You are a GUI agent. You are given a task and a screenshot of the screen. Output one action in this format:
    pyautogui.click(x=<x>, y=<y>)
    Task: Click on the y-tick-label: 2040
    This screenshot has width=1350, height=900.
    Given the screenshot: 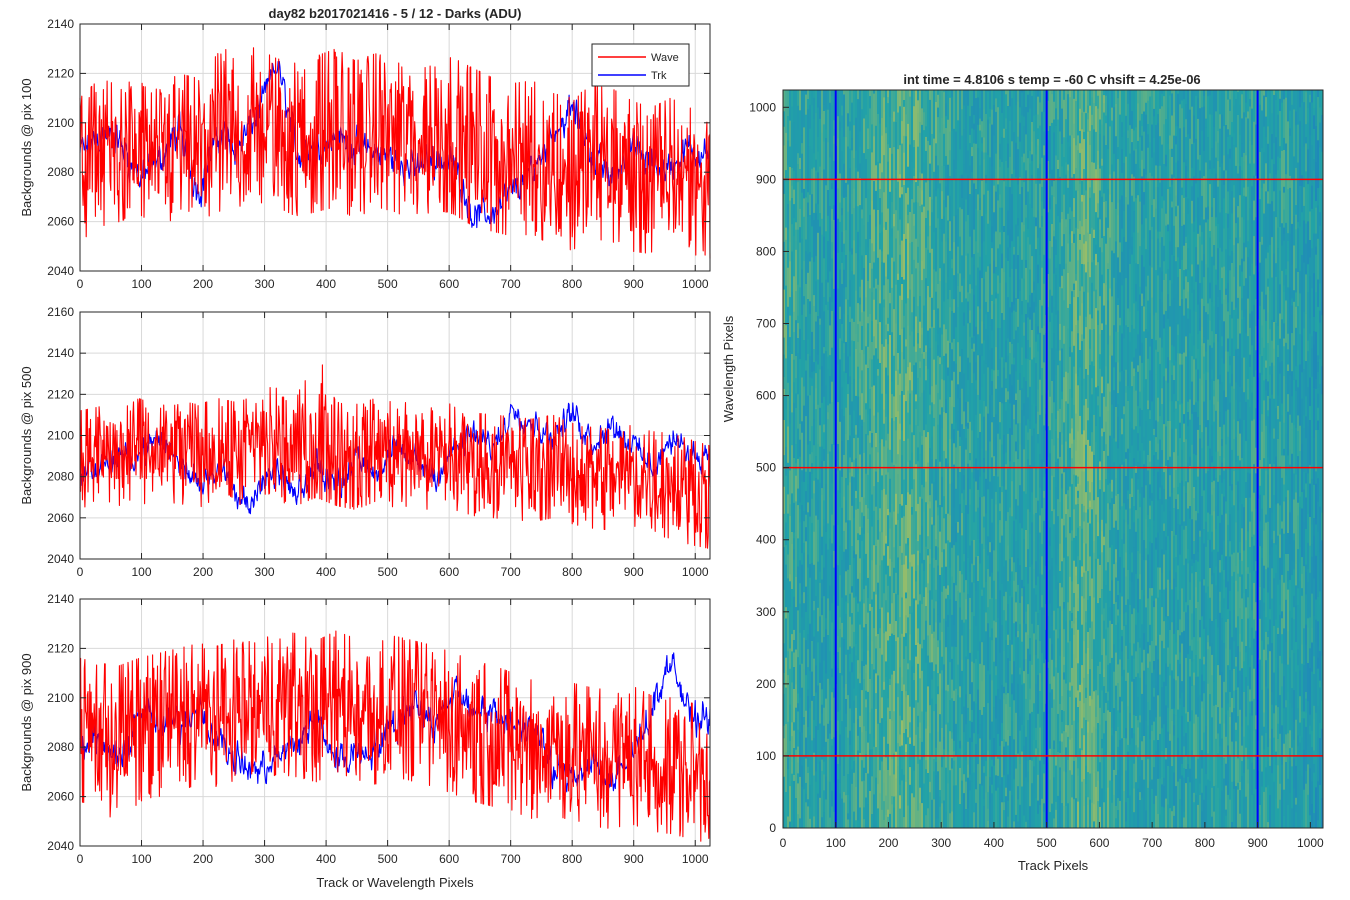 What is the action you would take?
    pyautogui.click(x=60, y=271)
    